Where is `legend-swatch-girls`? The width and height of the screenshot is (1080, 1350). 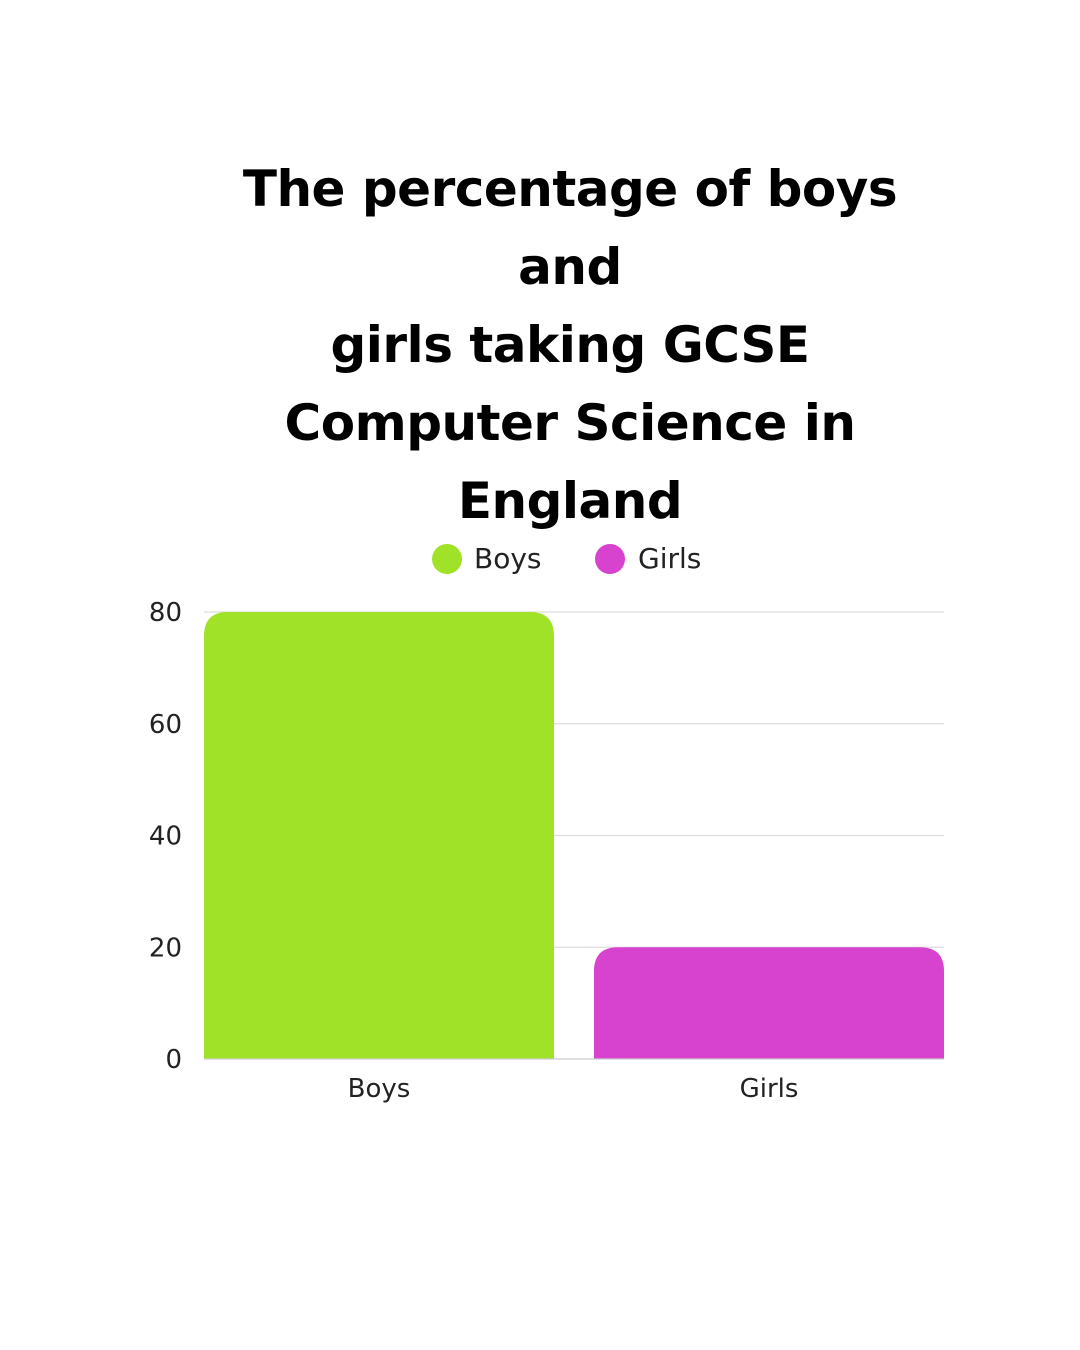
legend-swatch-girls is located at coordinates (610, 559).